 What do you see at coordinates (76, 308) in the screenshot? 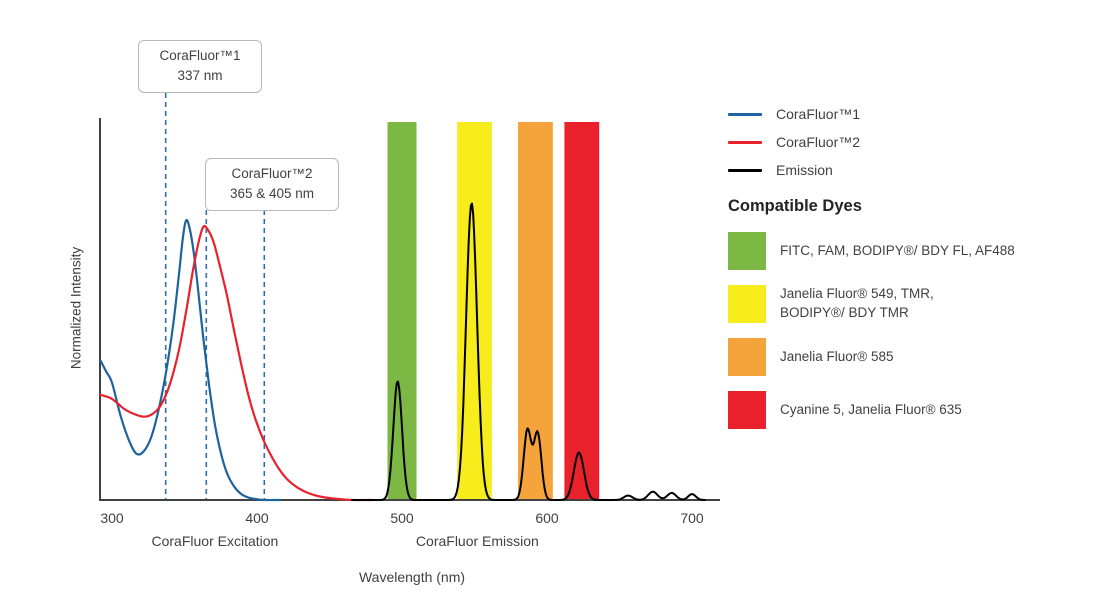
I see `y-axis-label: Normalized Intensity` at bounding box center [76, 308].